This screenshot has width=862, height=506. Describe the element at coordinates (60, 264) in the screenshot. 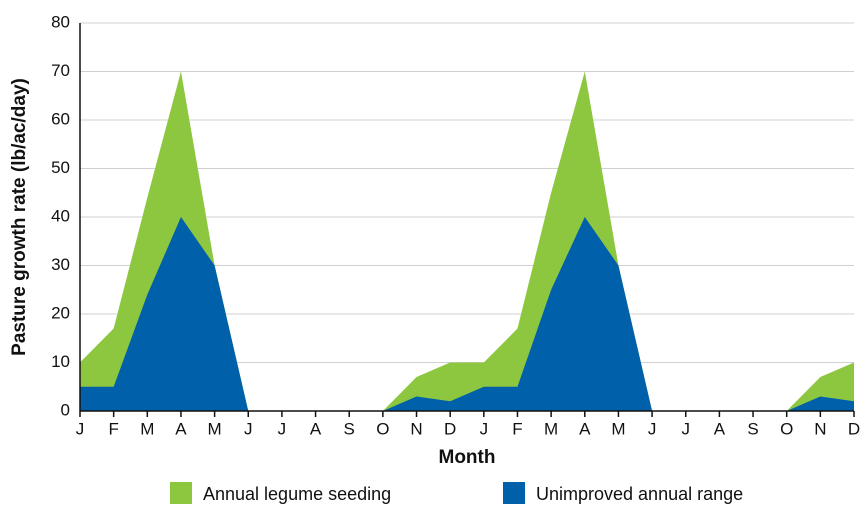

I see `y-tick-label: 30` at that location.